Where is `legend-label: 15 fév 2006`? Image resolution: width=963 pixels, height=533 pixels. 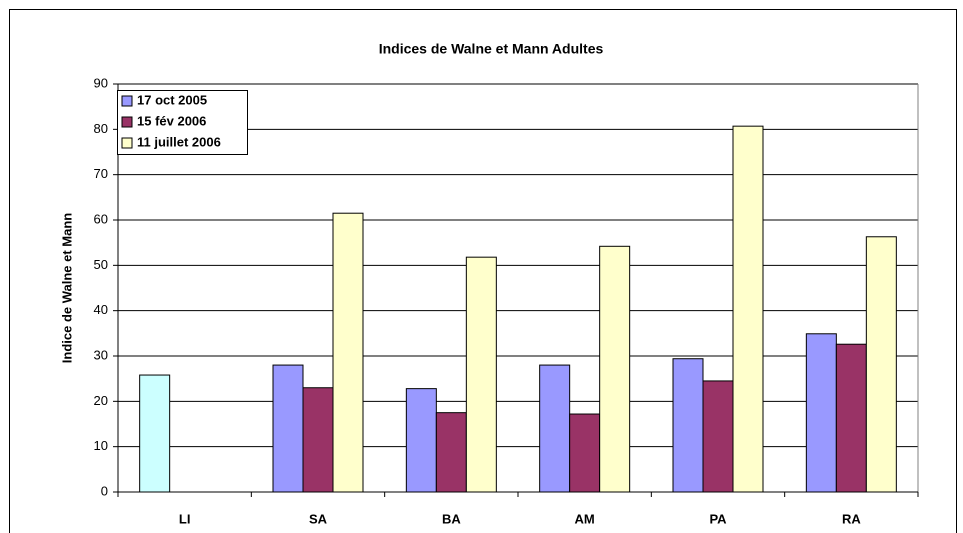 legend-label: 15 fév 2006 is located at coordinates (171, 120).